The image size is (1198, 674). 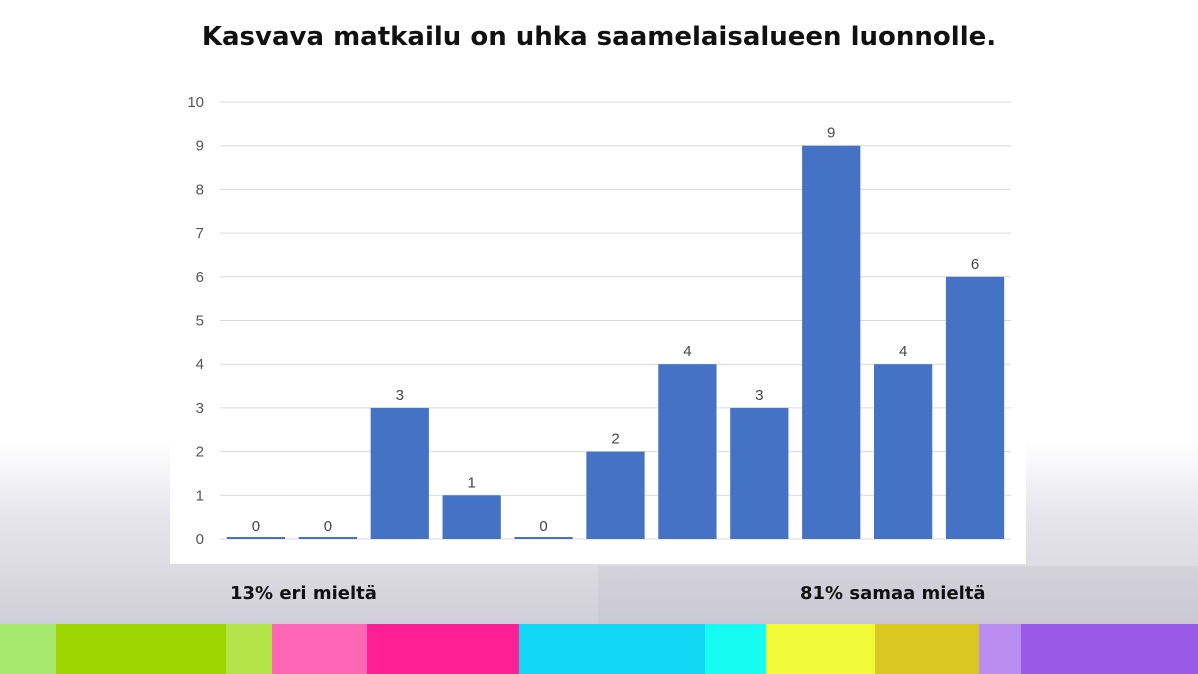 What do you see at coordinates (200, 408) in the screenshot?
I see `y-tick-label: 3` at bounding box center [200, 408].